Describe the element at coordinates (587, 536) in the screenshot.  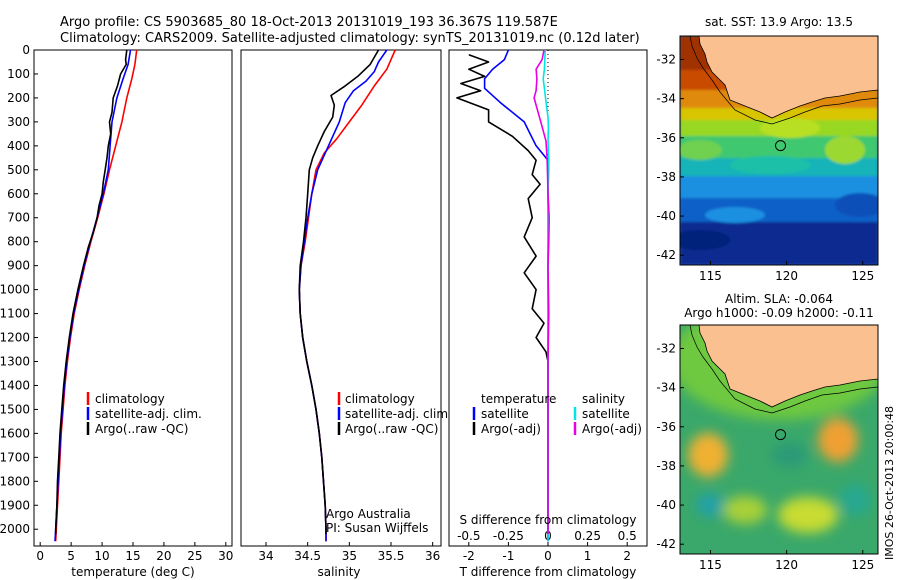
I see `x-tick2-label: 0.25` at that location.